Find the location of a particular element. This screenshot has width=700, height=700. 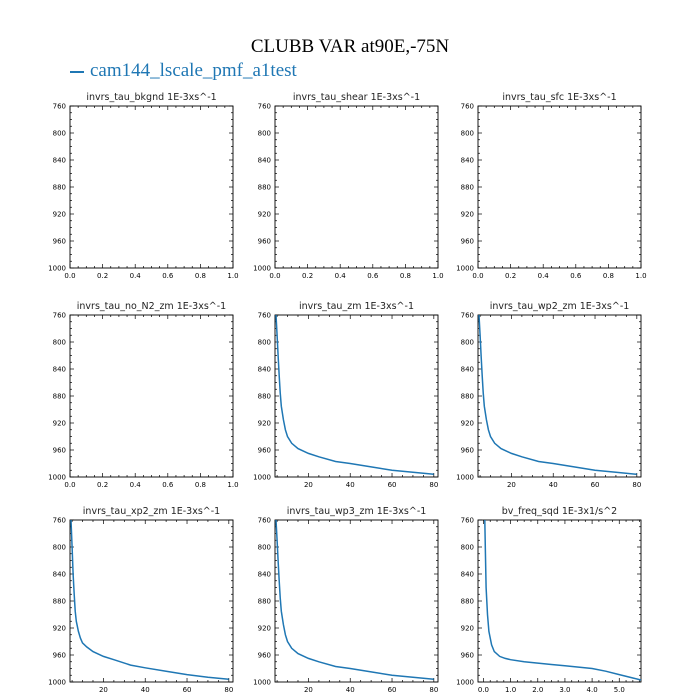

x-tick-label: 60 is located at coordinates (595, 485).